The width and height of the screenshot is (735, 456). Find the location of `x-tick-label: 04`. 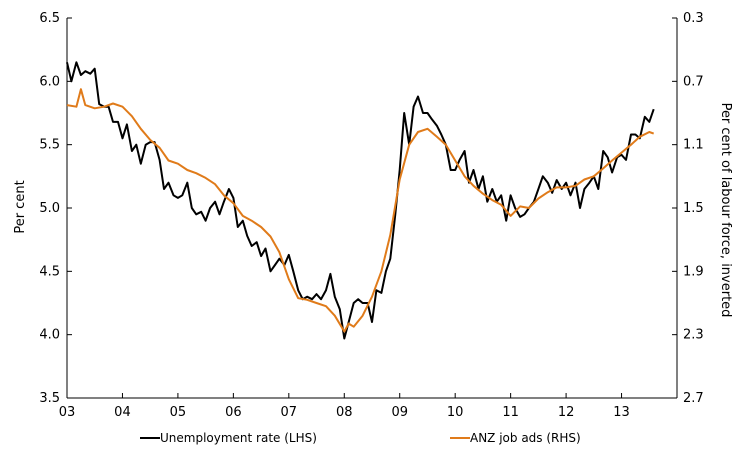

x-tick-label: 04 is located at coordinates (122, 412).